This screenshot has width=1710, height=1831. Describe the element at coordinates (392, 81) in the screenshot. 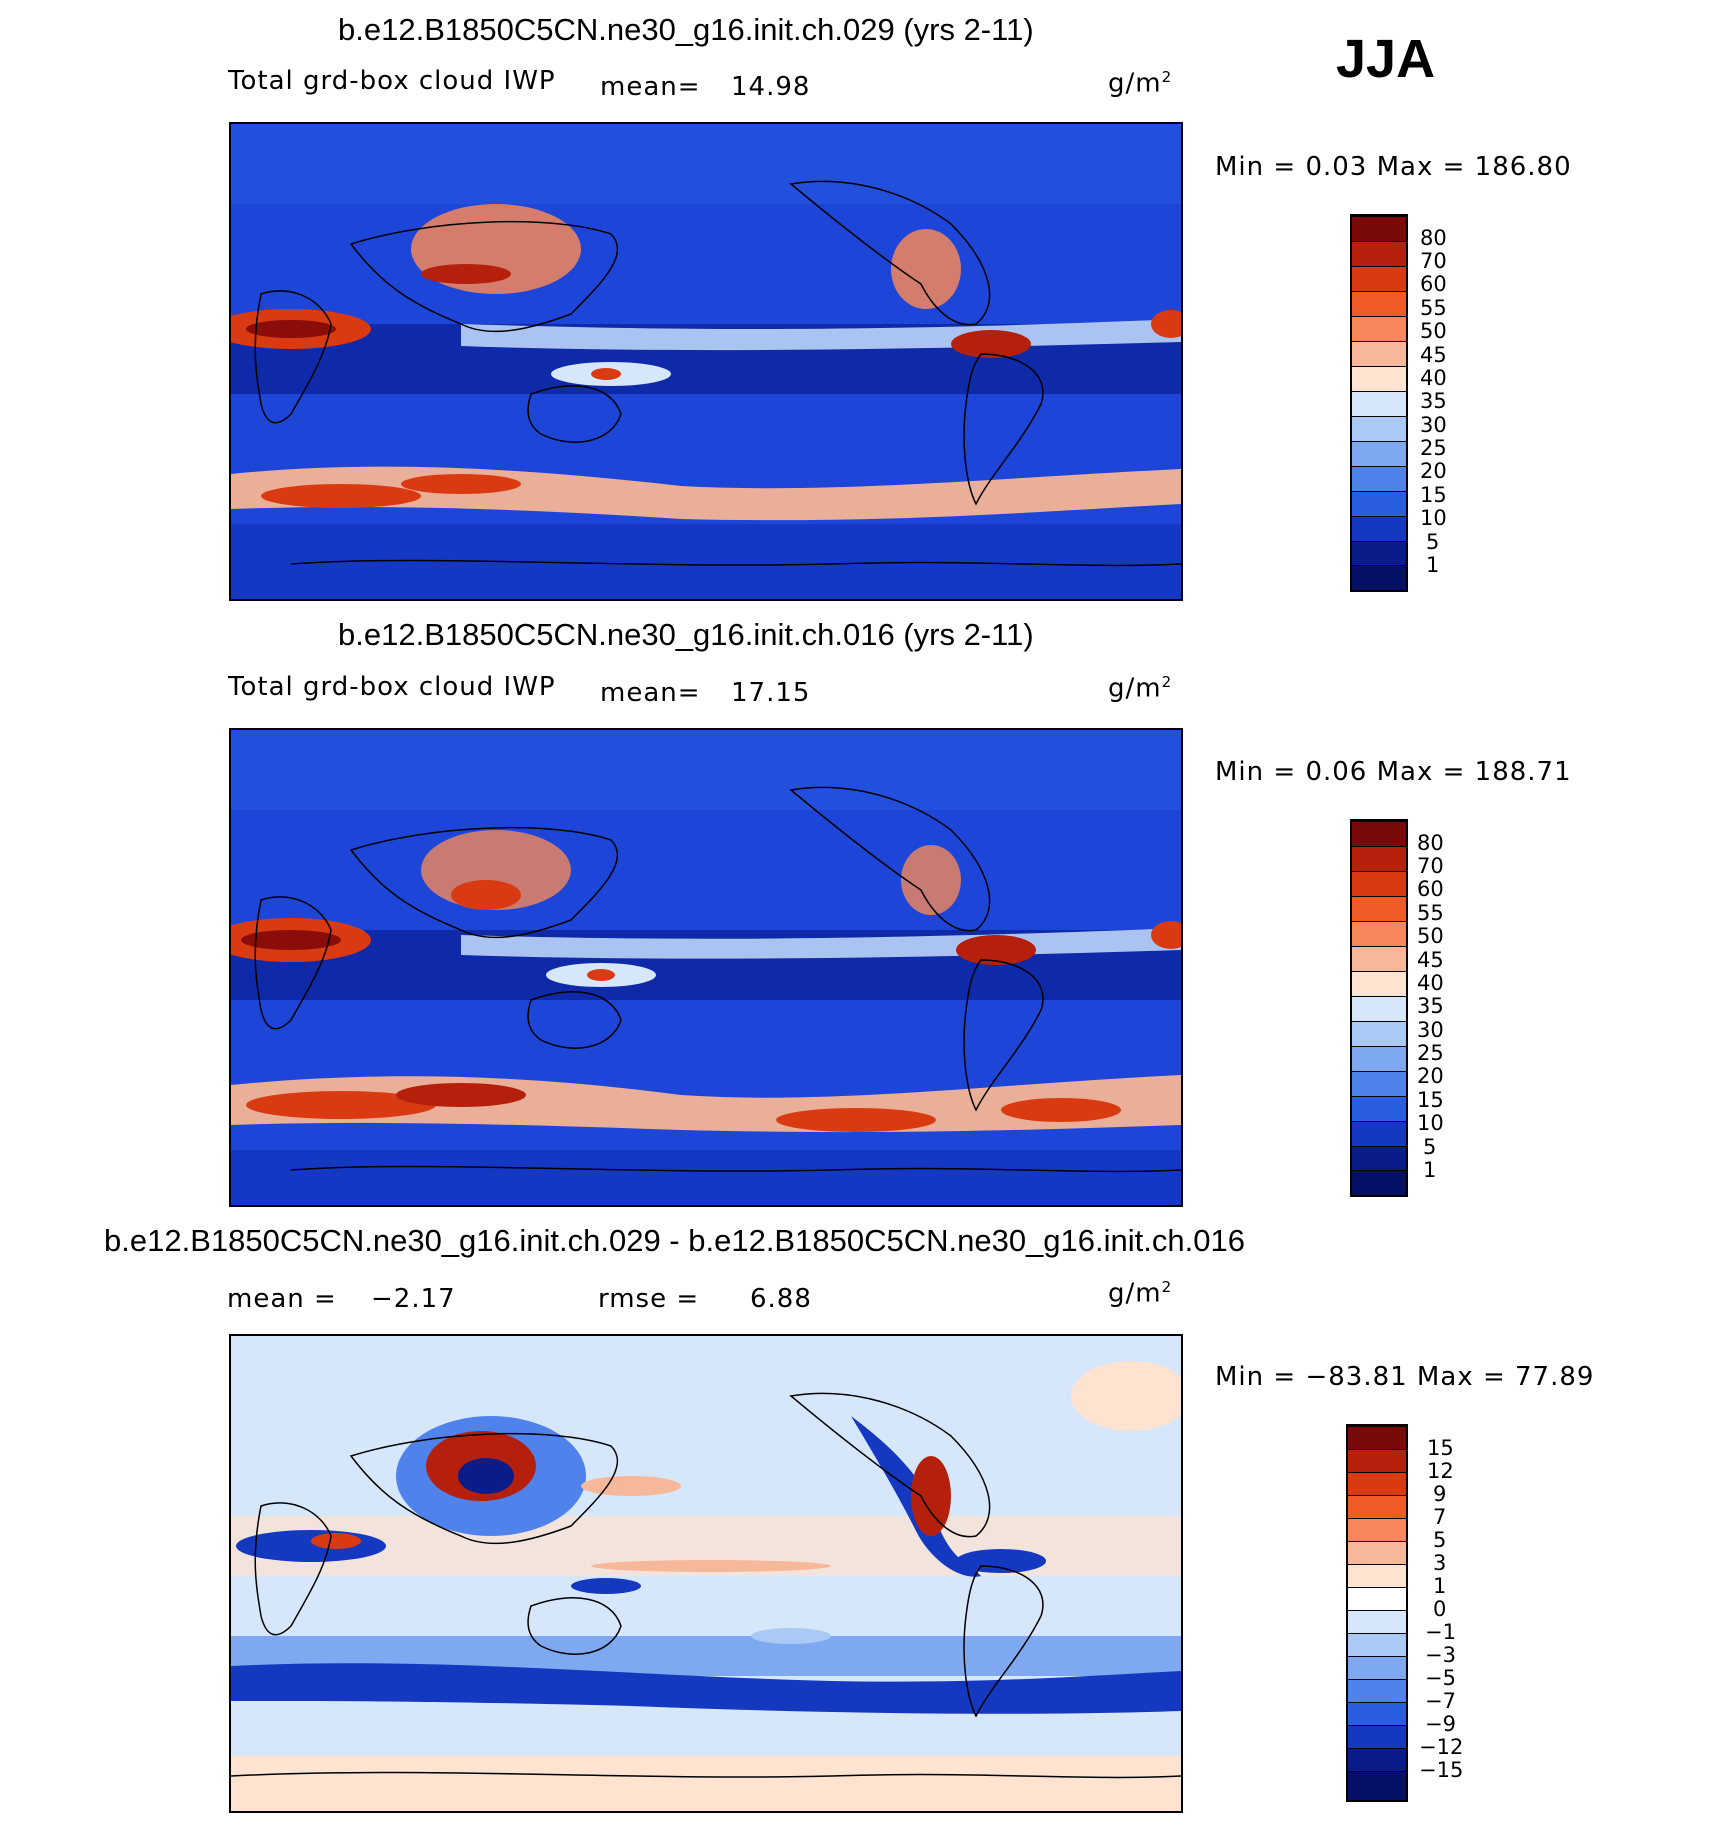

I see `panel1-variable: Total grd-box cloud IWP` at that location.